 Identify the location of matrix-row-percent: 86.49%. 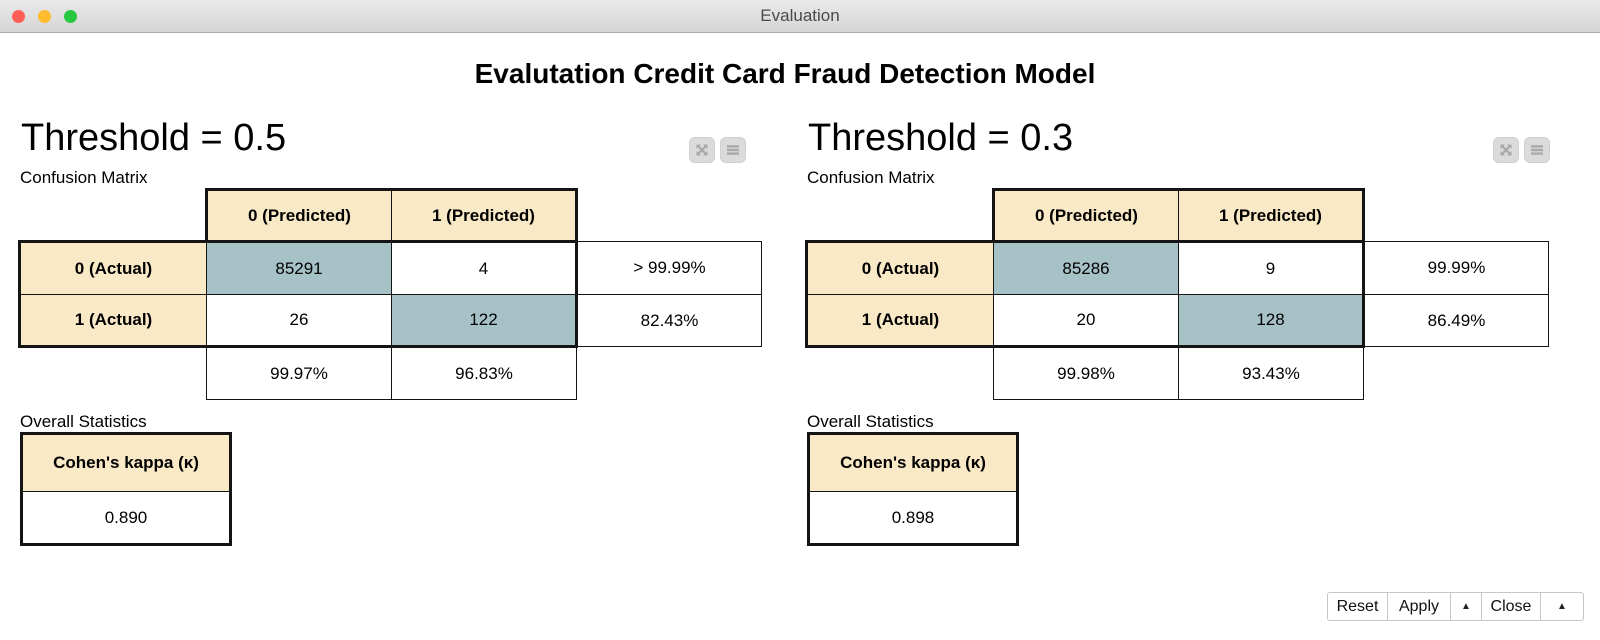
(1456, 320).